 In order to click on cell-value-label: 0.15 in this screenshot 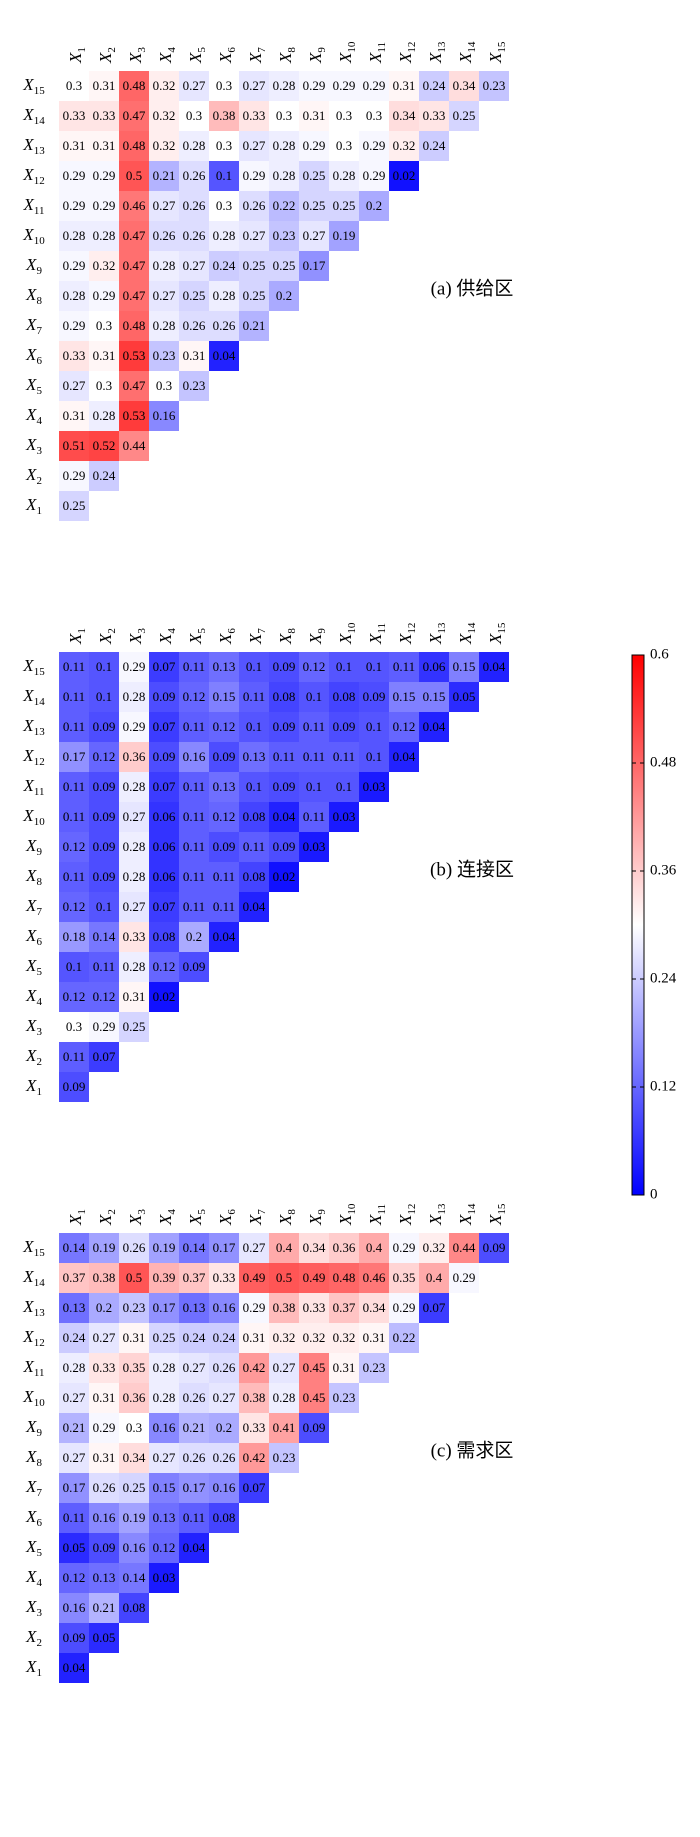, I will do `click(404, 696)`.